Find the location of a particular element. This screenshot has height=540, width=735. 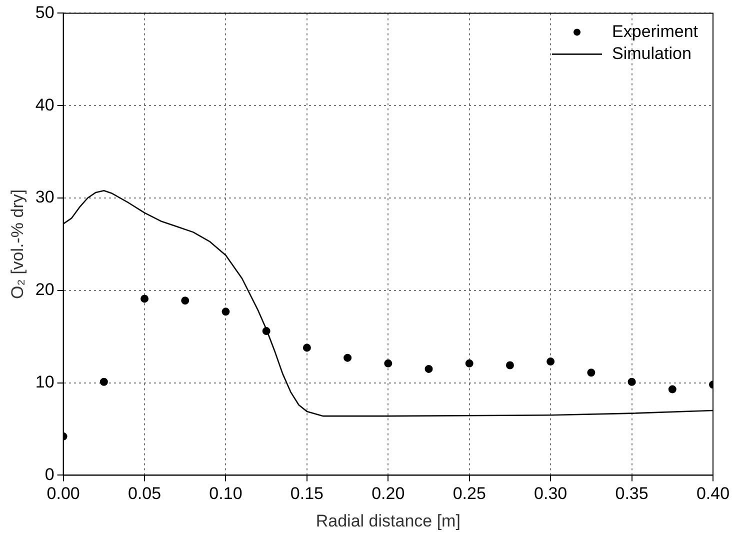

legend-label: Simulation is located at coordinates (652, 53).